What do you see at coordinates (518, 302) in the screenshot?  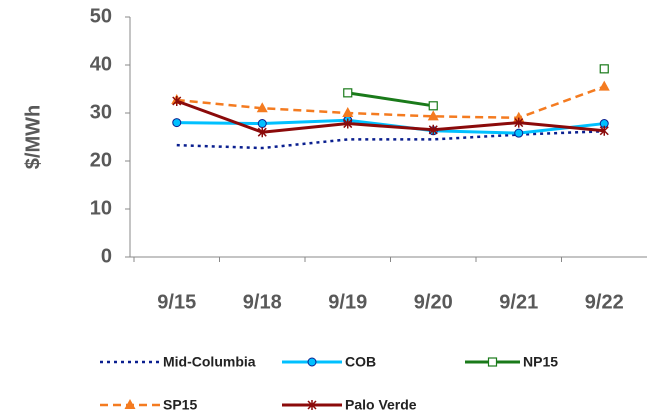 I see `x-tick-label: 9/21` at bounding box center [518, 302].